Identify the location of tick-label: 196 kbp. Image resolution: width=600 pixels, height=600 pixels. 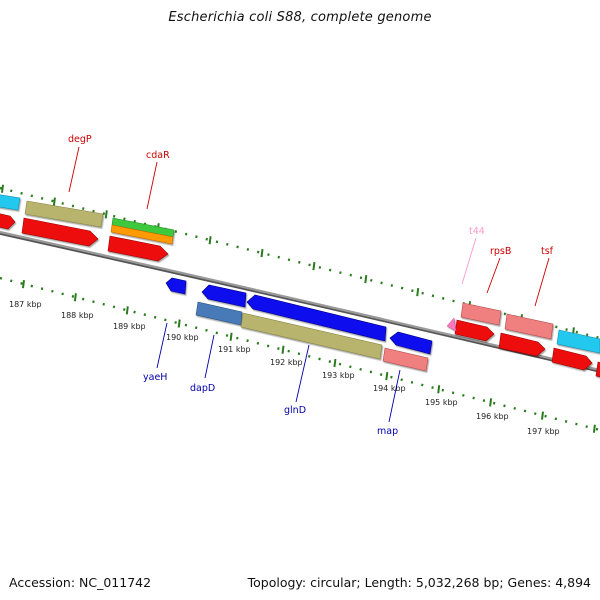
(492, 416).